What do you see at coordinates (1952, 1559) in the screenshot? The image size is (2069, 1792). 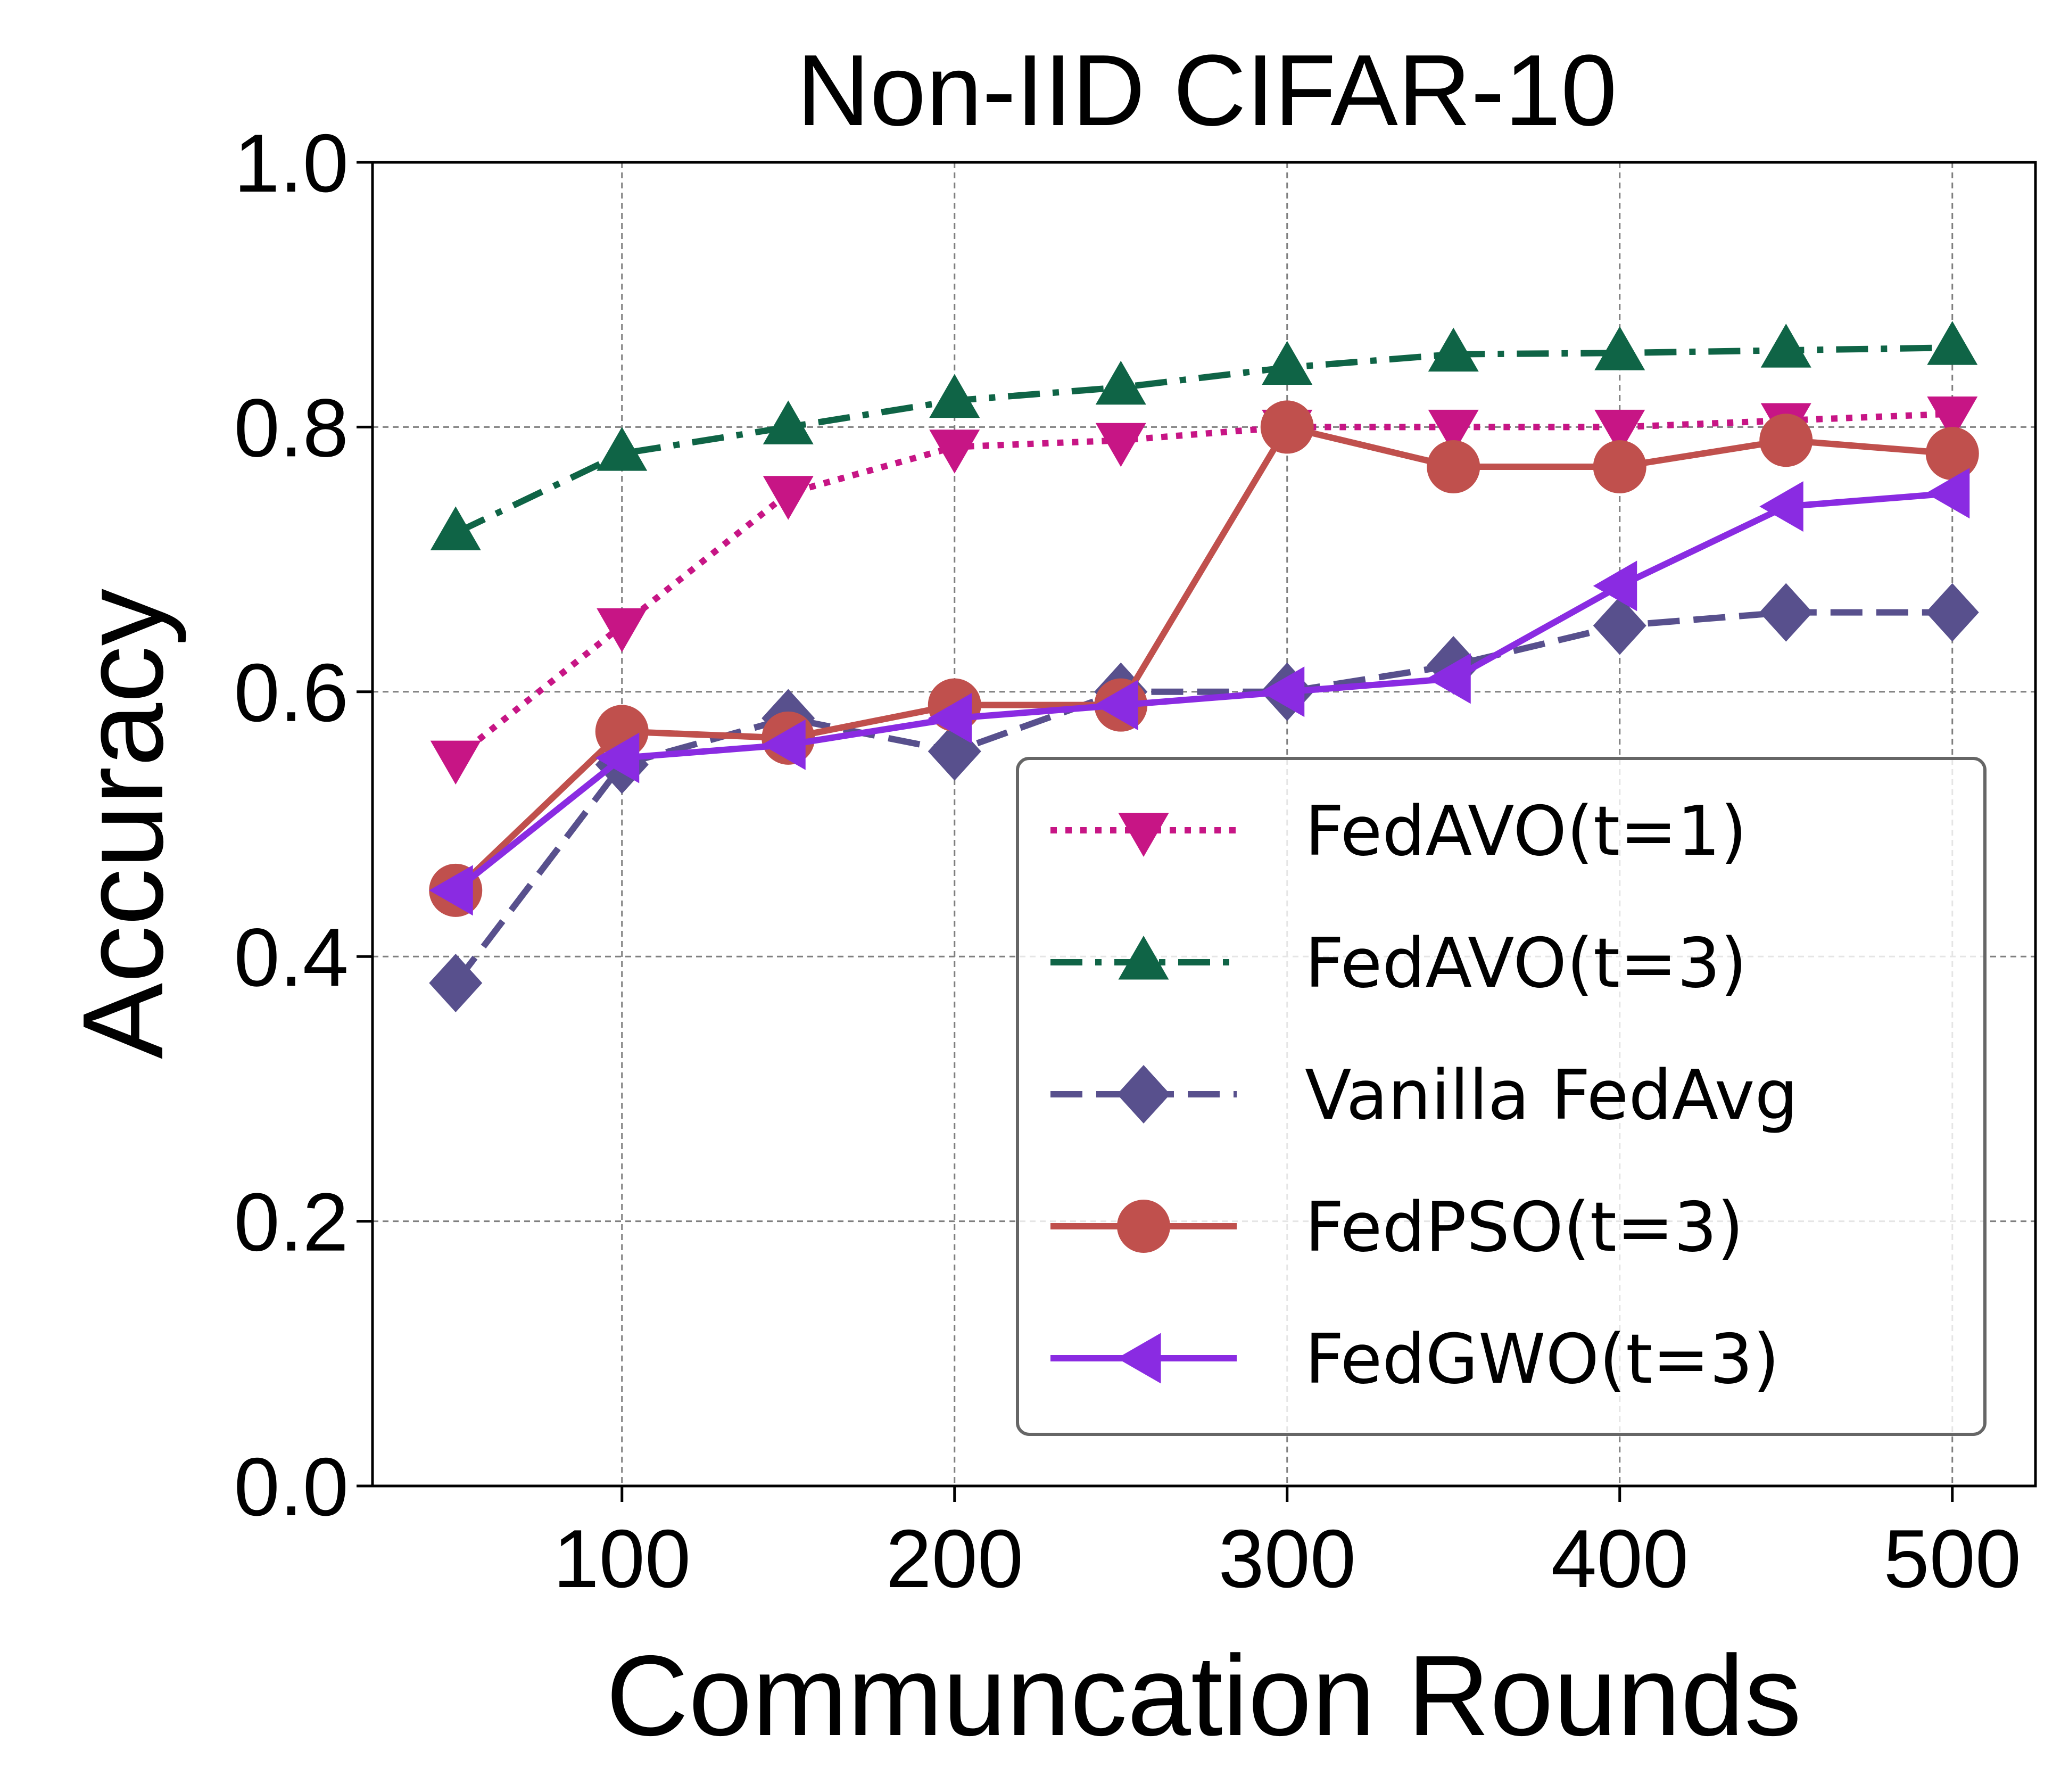 I see `x-tick-label: 500` at bounding box center [1952, 1559].